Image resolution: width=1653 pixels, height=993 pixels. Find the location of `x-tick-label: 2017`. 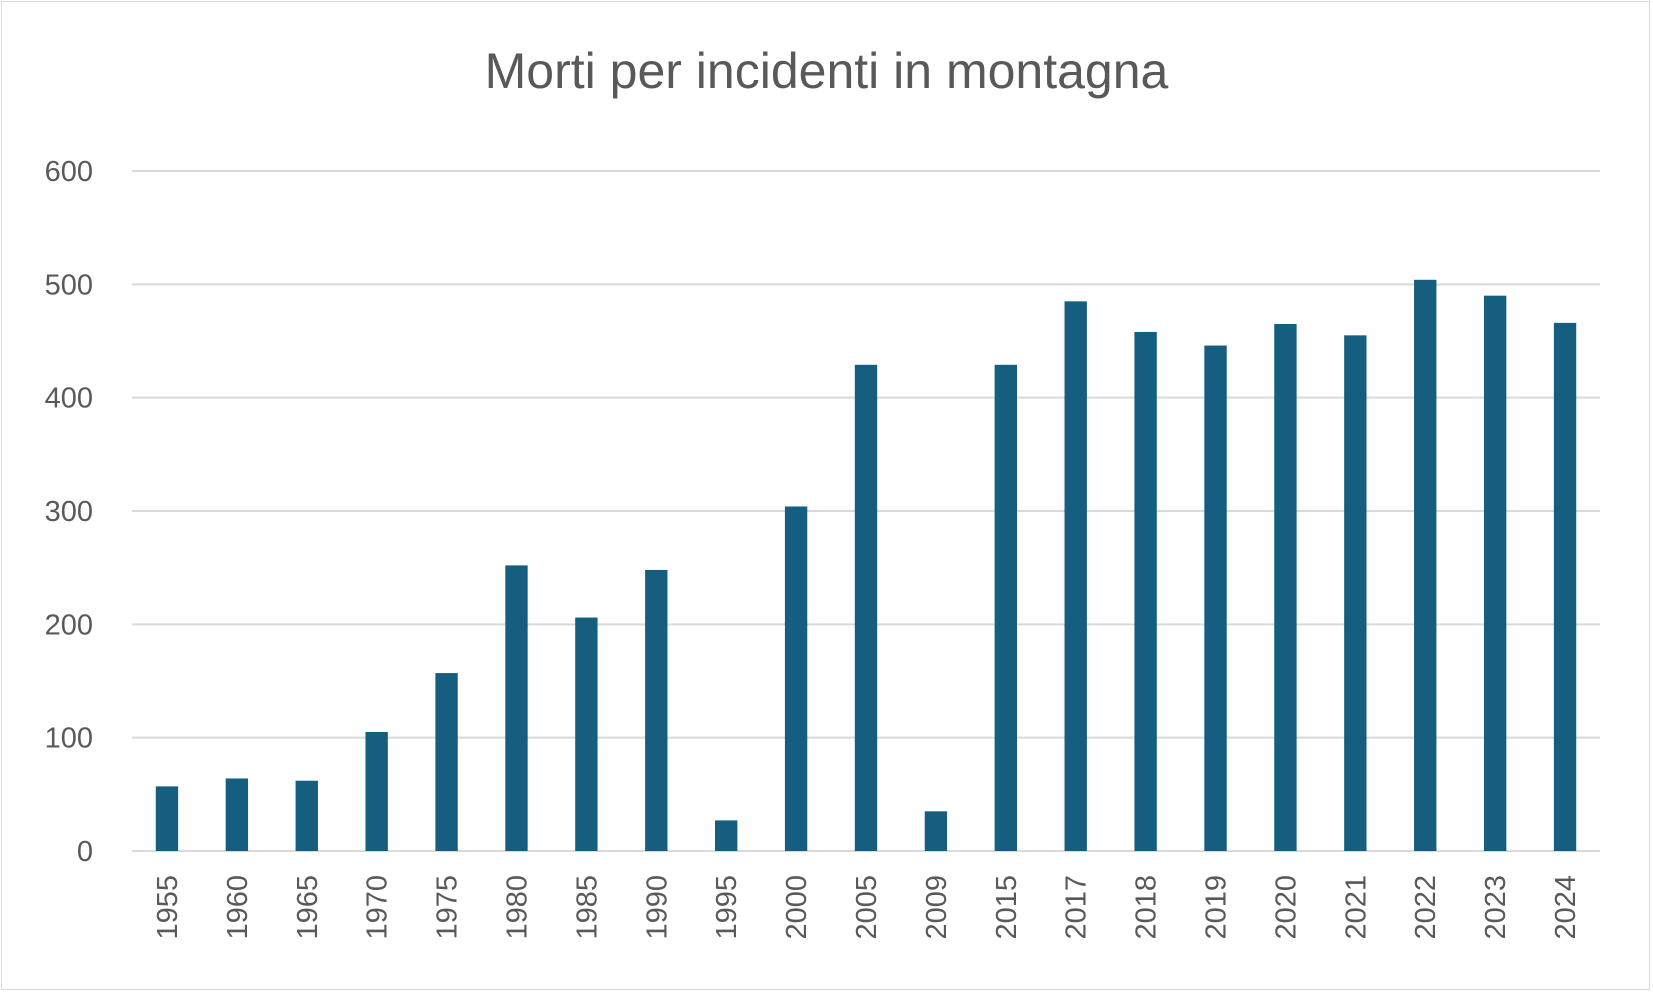

x-tick-label: 2017 is located at coordinates (1077, 907).